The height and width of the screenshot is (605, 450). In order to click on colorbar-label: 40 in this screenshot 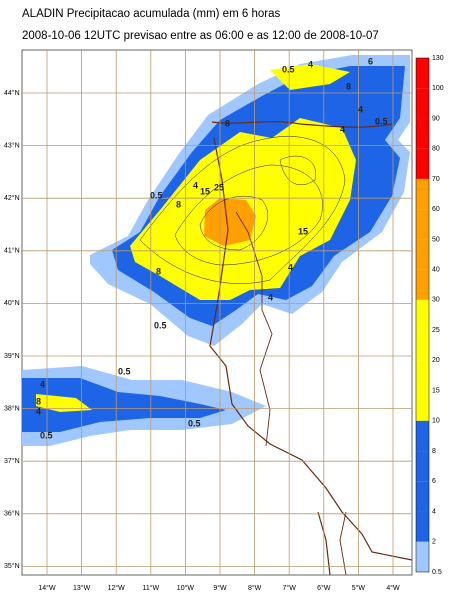, I will do `click(436, 269)`.